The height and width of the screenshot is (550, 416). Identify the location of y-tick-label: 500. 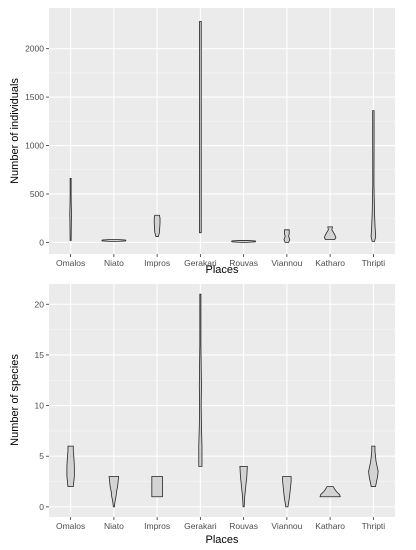
(37, 194).